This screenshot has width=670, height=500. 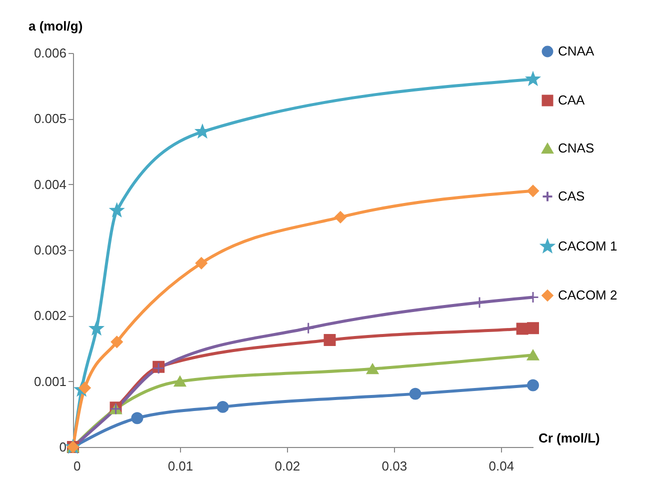 What do you see at coordinates (50, 118) in the screenshot?
I see `y-tick-label: 0.005` at bounding box center [50, 118].